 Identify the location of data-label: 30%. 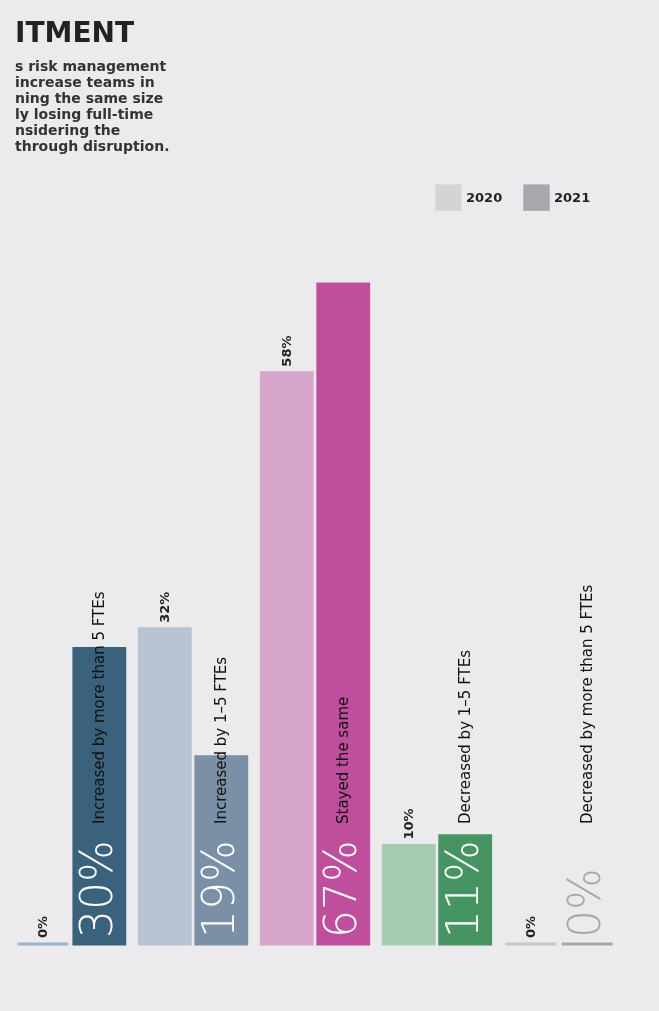
(97, 889).